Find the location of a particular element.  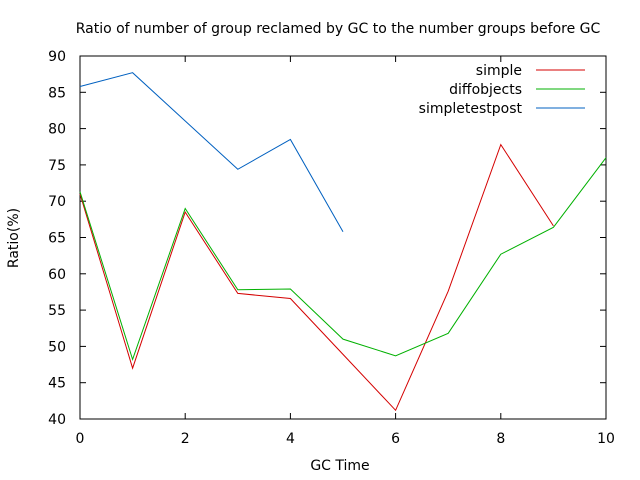

y-axis-label: Ratio(%) is located at coordinates (14, 238).